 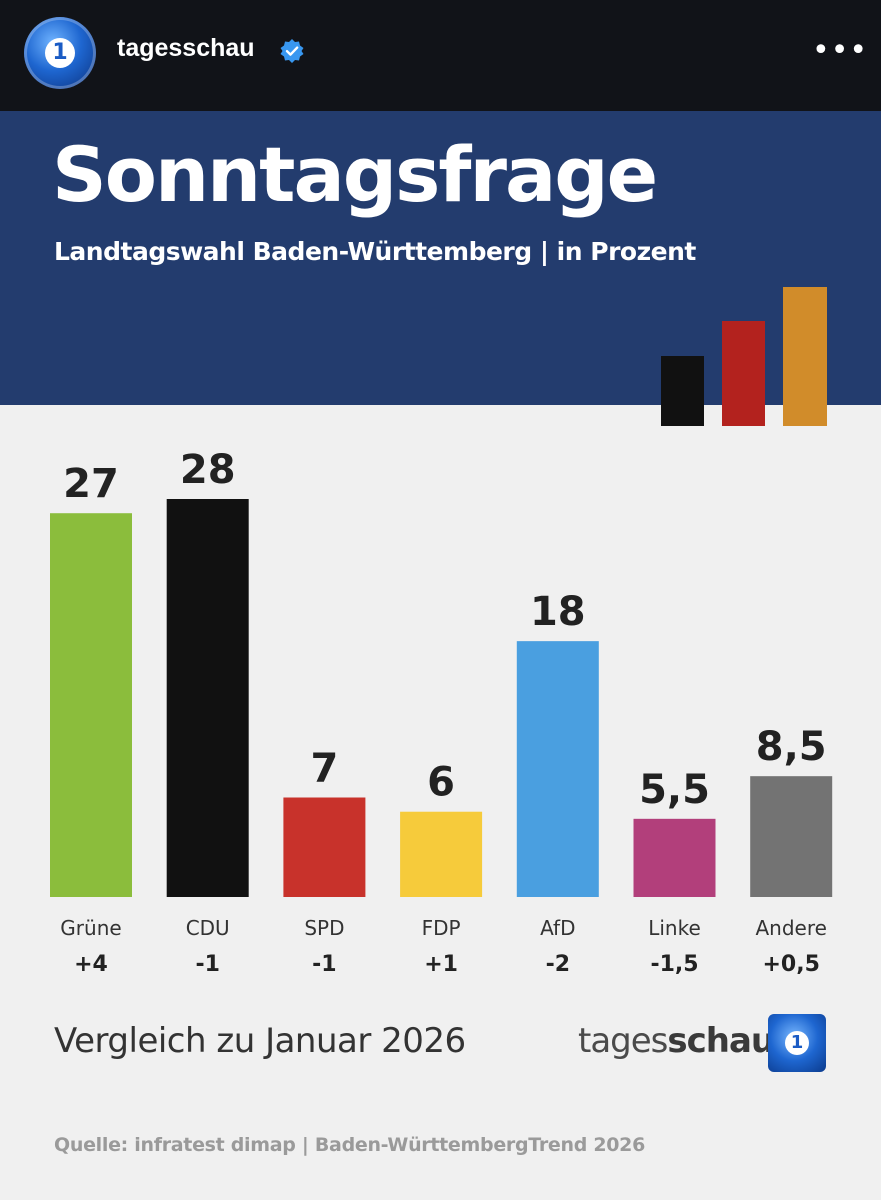 I want to click on value-label-fdp: 6, so click(x=441, y=783).